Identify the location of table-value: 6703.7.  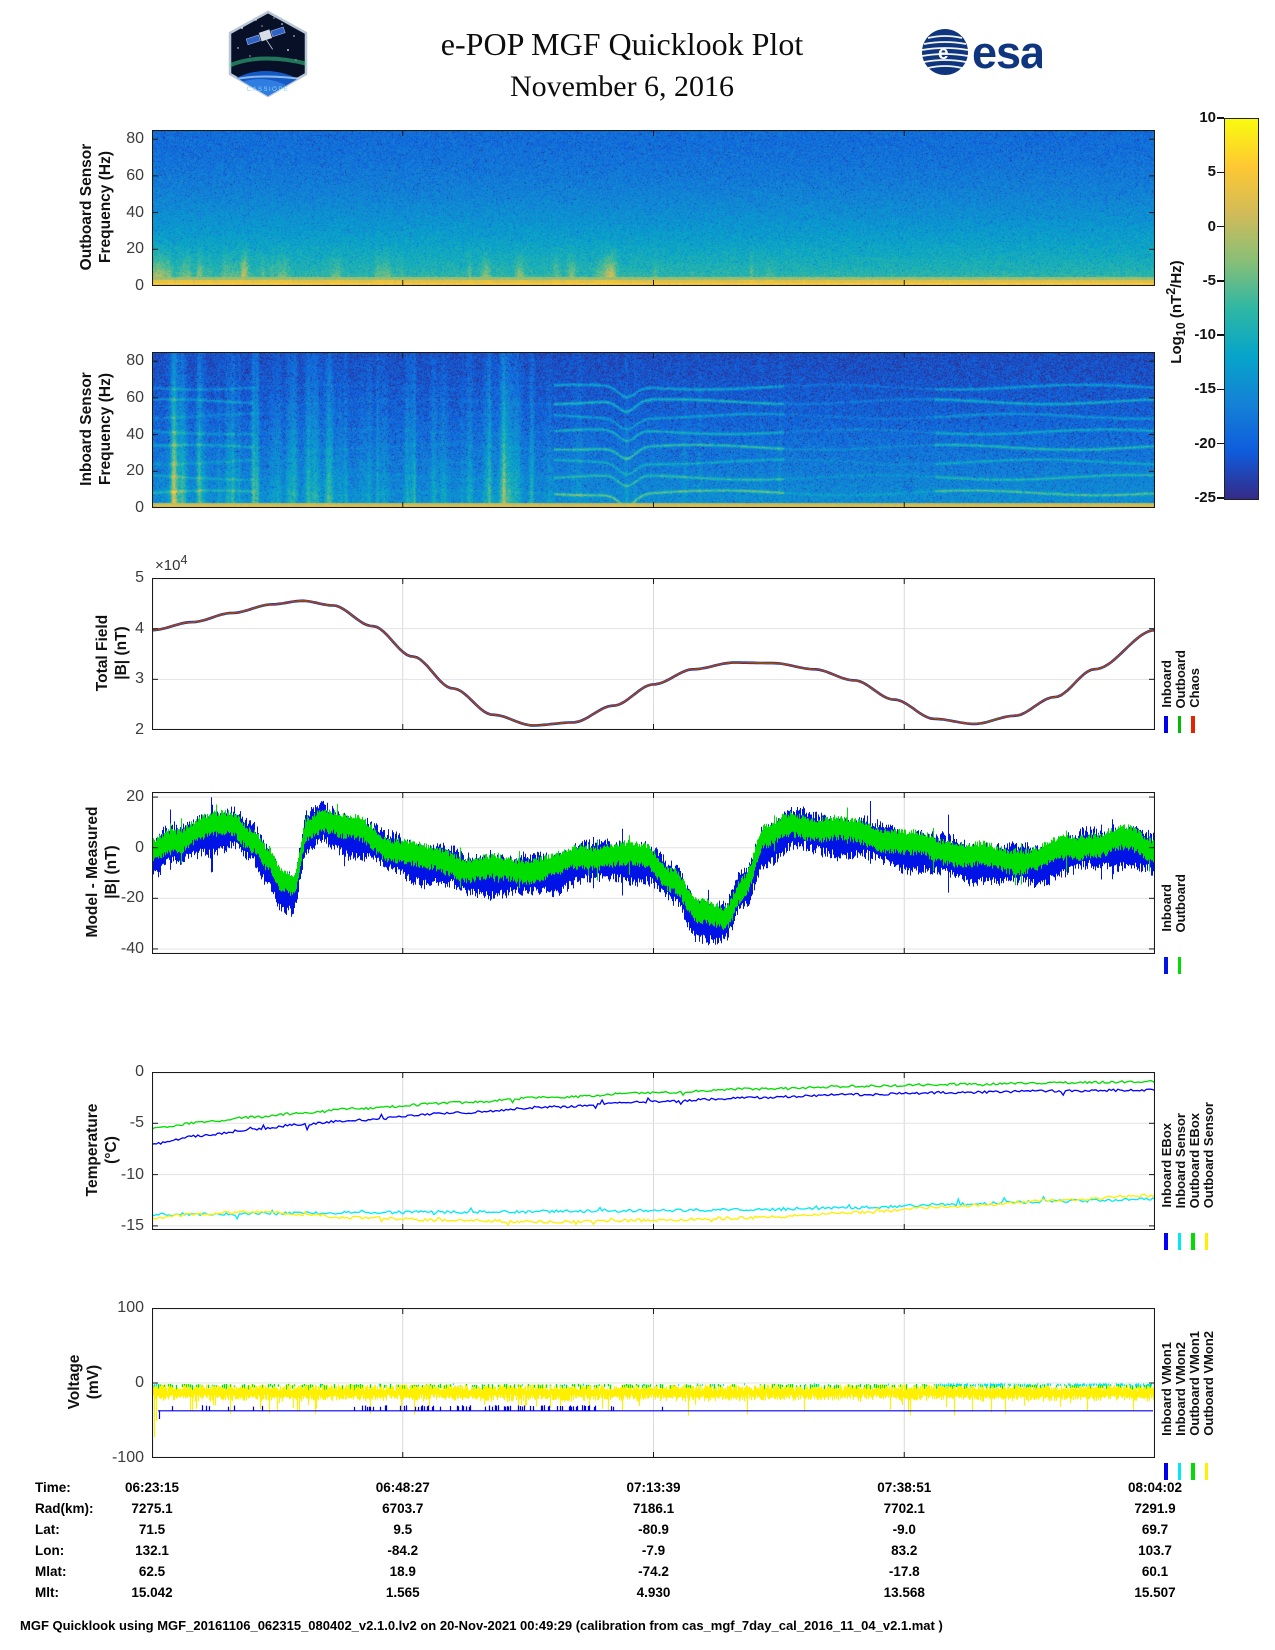
(403, 1508).